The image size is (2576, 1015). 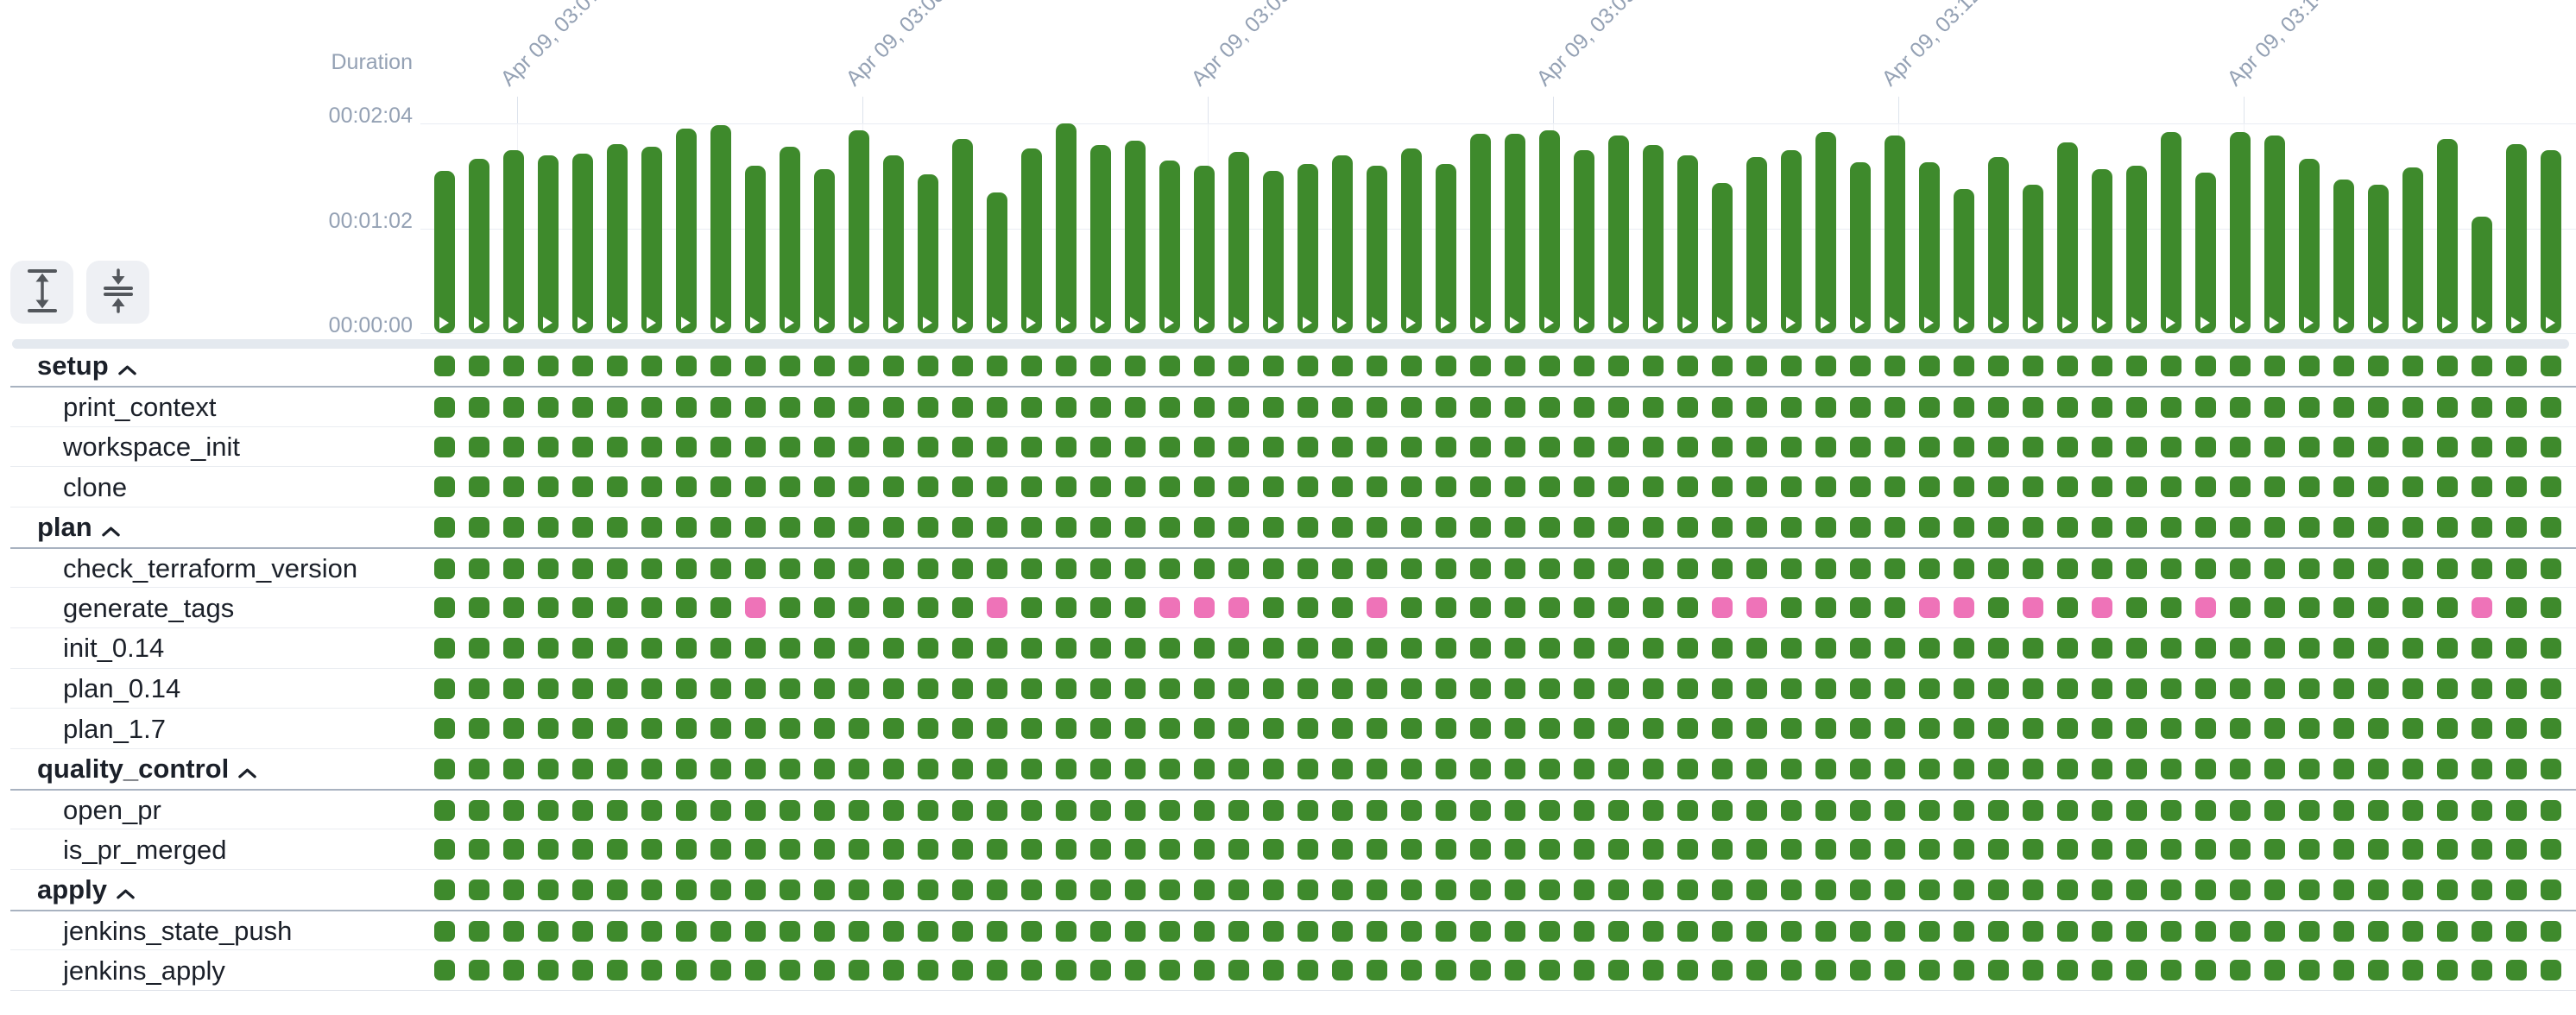 What do you see at coordinates (79, 528) in the screenshot?
I see `stage-group-label: plan` at bounding box center [79, 528].